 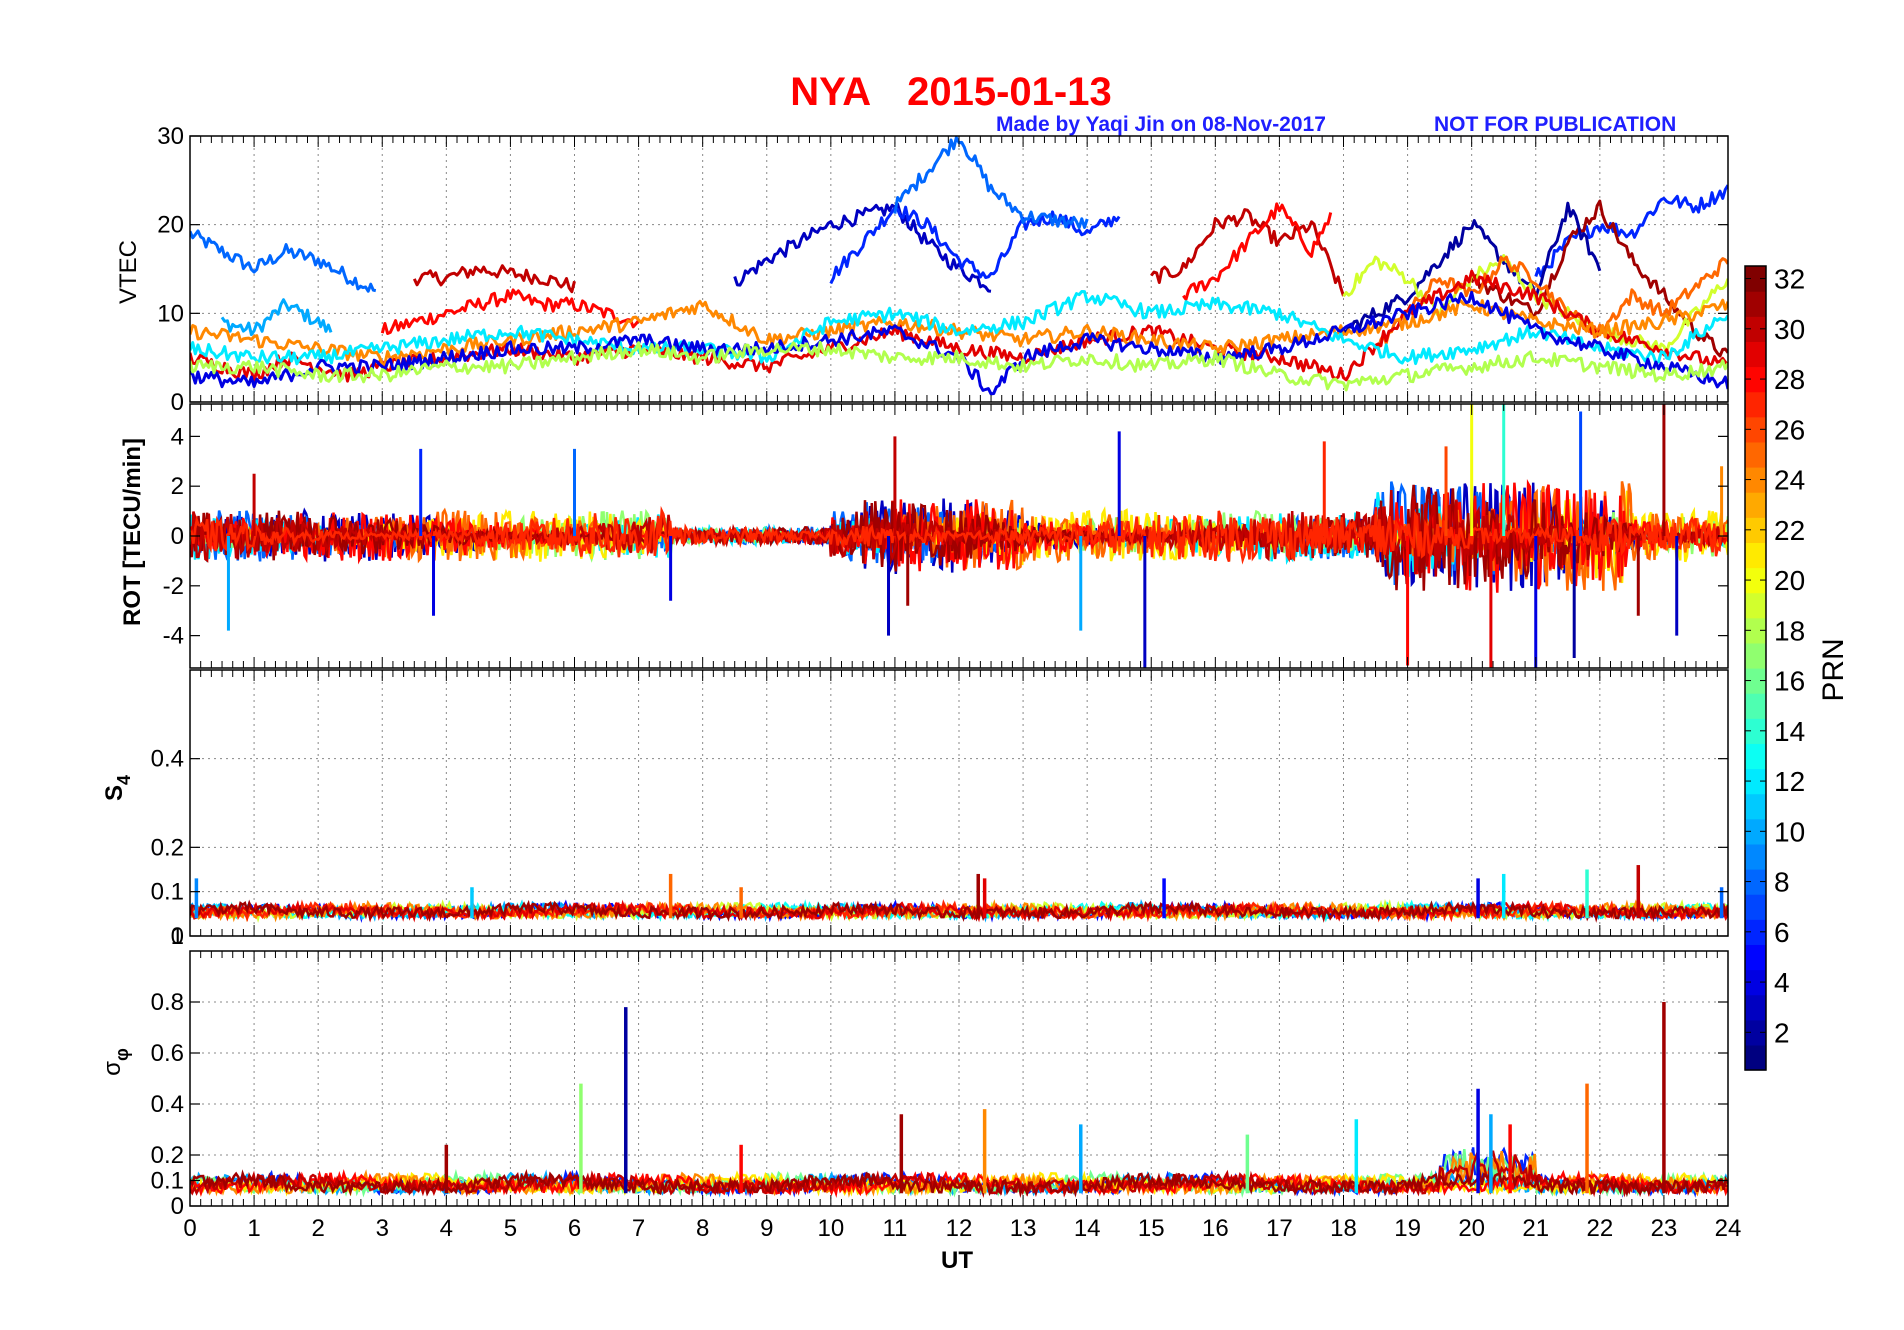 I want to click on s4-data, so click(x=959, y=894).